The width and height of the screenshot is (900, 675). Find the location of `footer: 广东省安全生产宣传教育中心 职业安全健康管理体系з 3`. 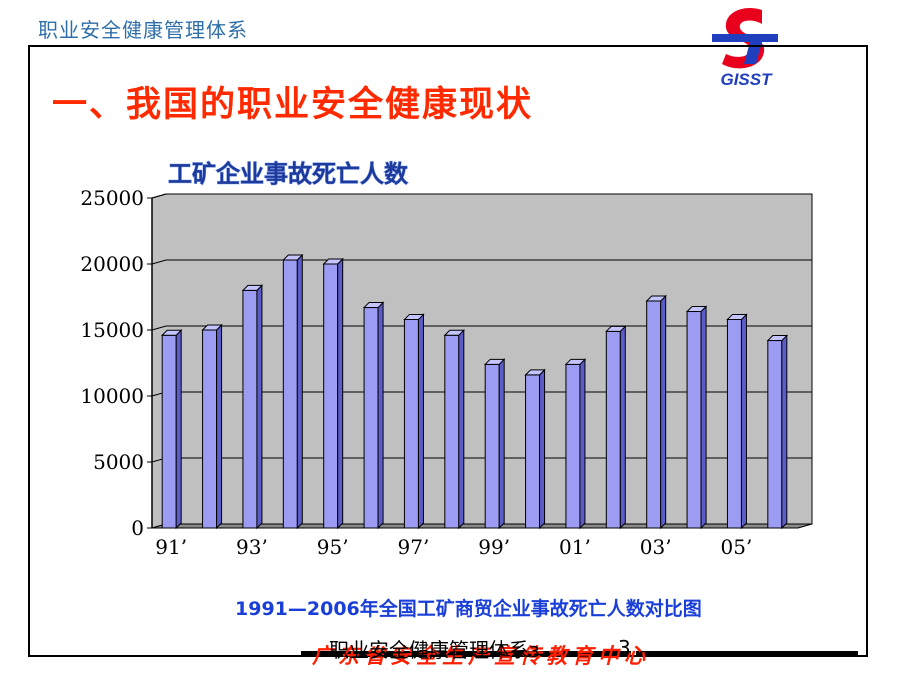

footer: 广东省安全生产宣传教育中心 职业安全健康管理体系з 3 is located at coordinates (450, 650).